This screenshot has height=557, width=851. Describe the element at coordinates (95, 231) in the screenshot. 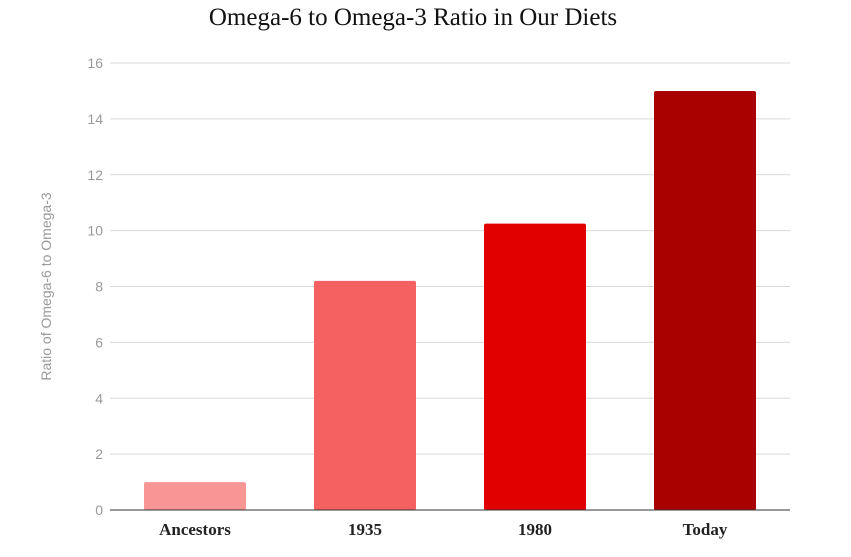

I see `y-tick-label: 10` at that location.